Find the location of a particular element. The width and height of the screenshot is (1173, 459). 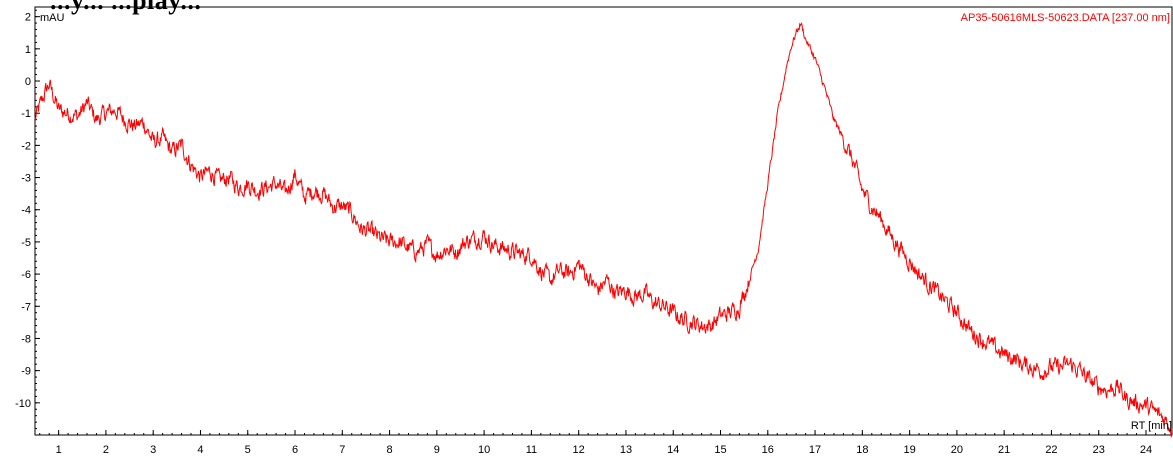

x-tick-label: 8 is located at coordinates (390, 450).